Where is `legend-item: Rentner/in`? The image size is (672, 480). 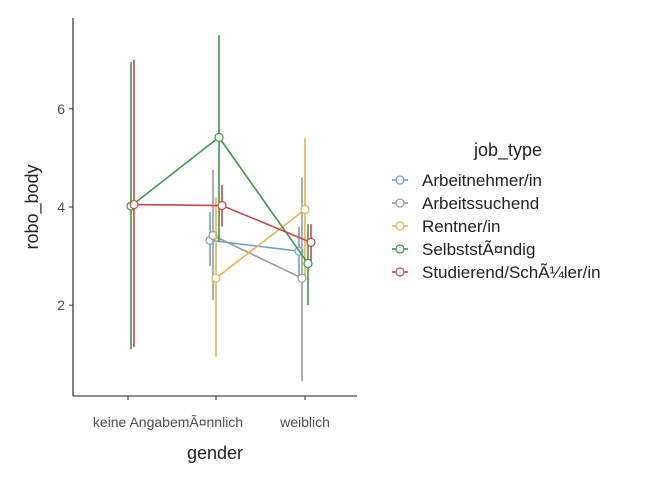
legend-item: Rentner/in is located at coordinates (446, 226).